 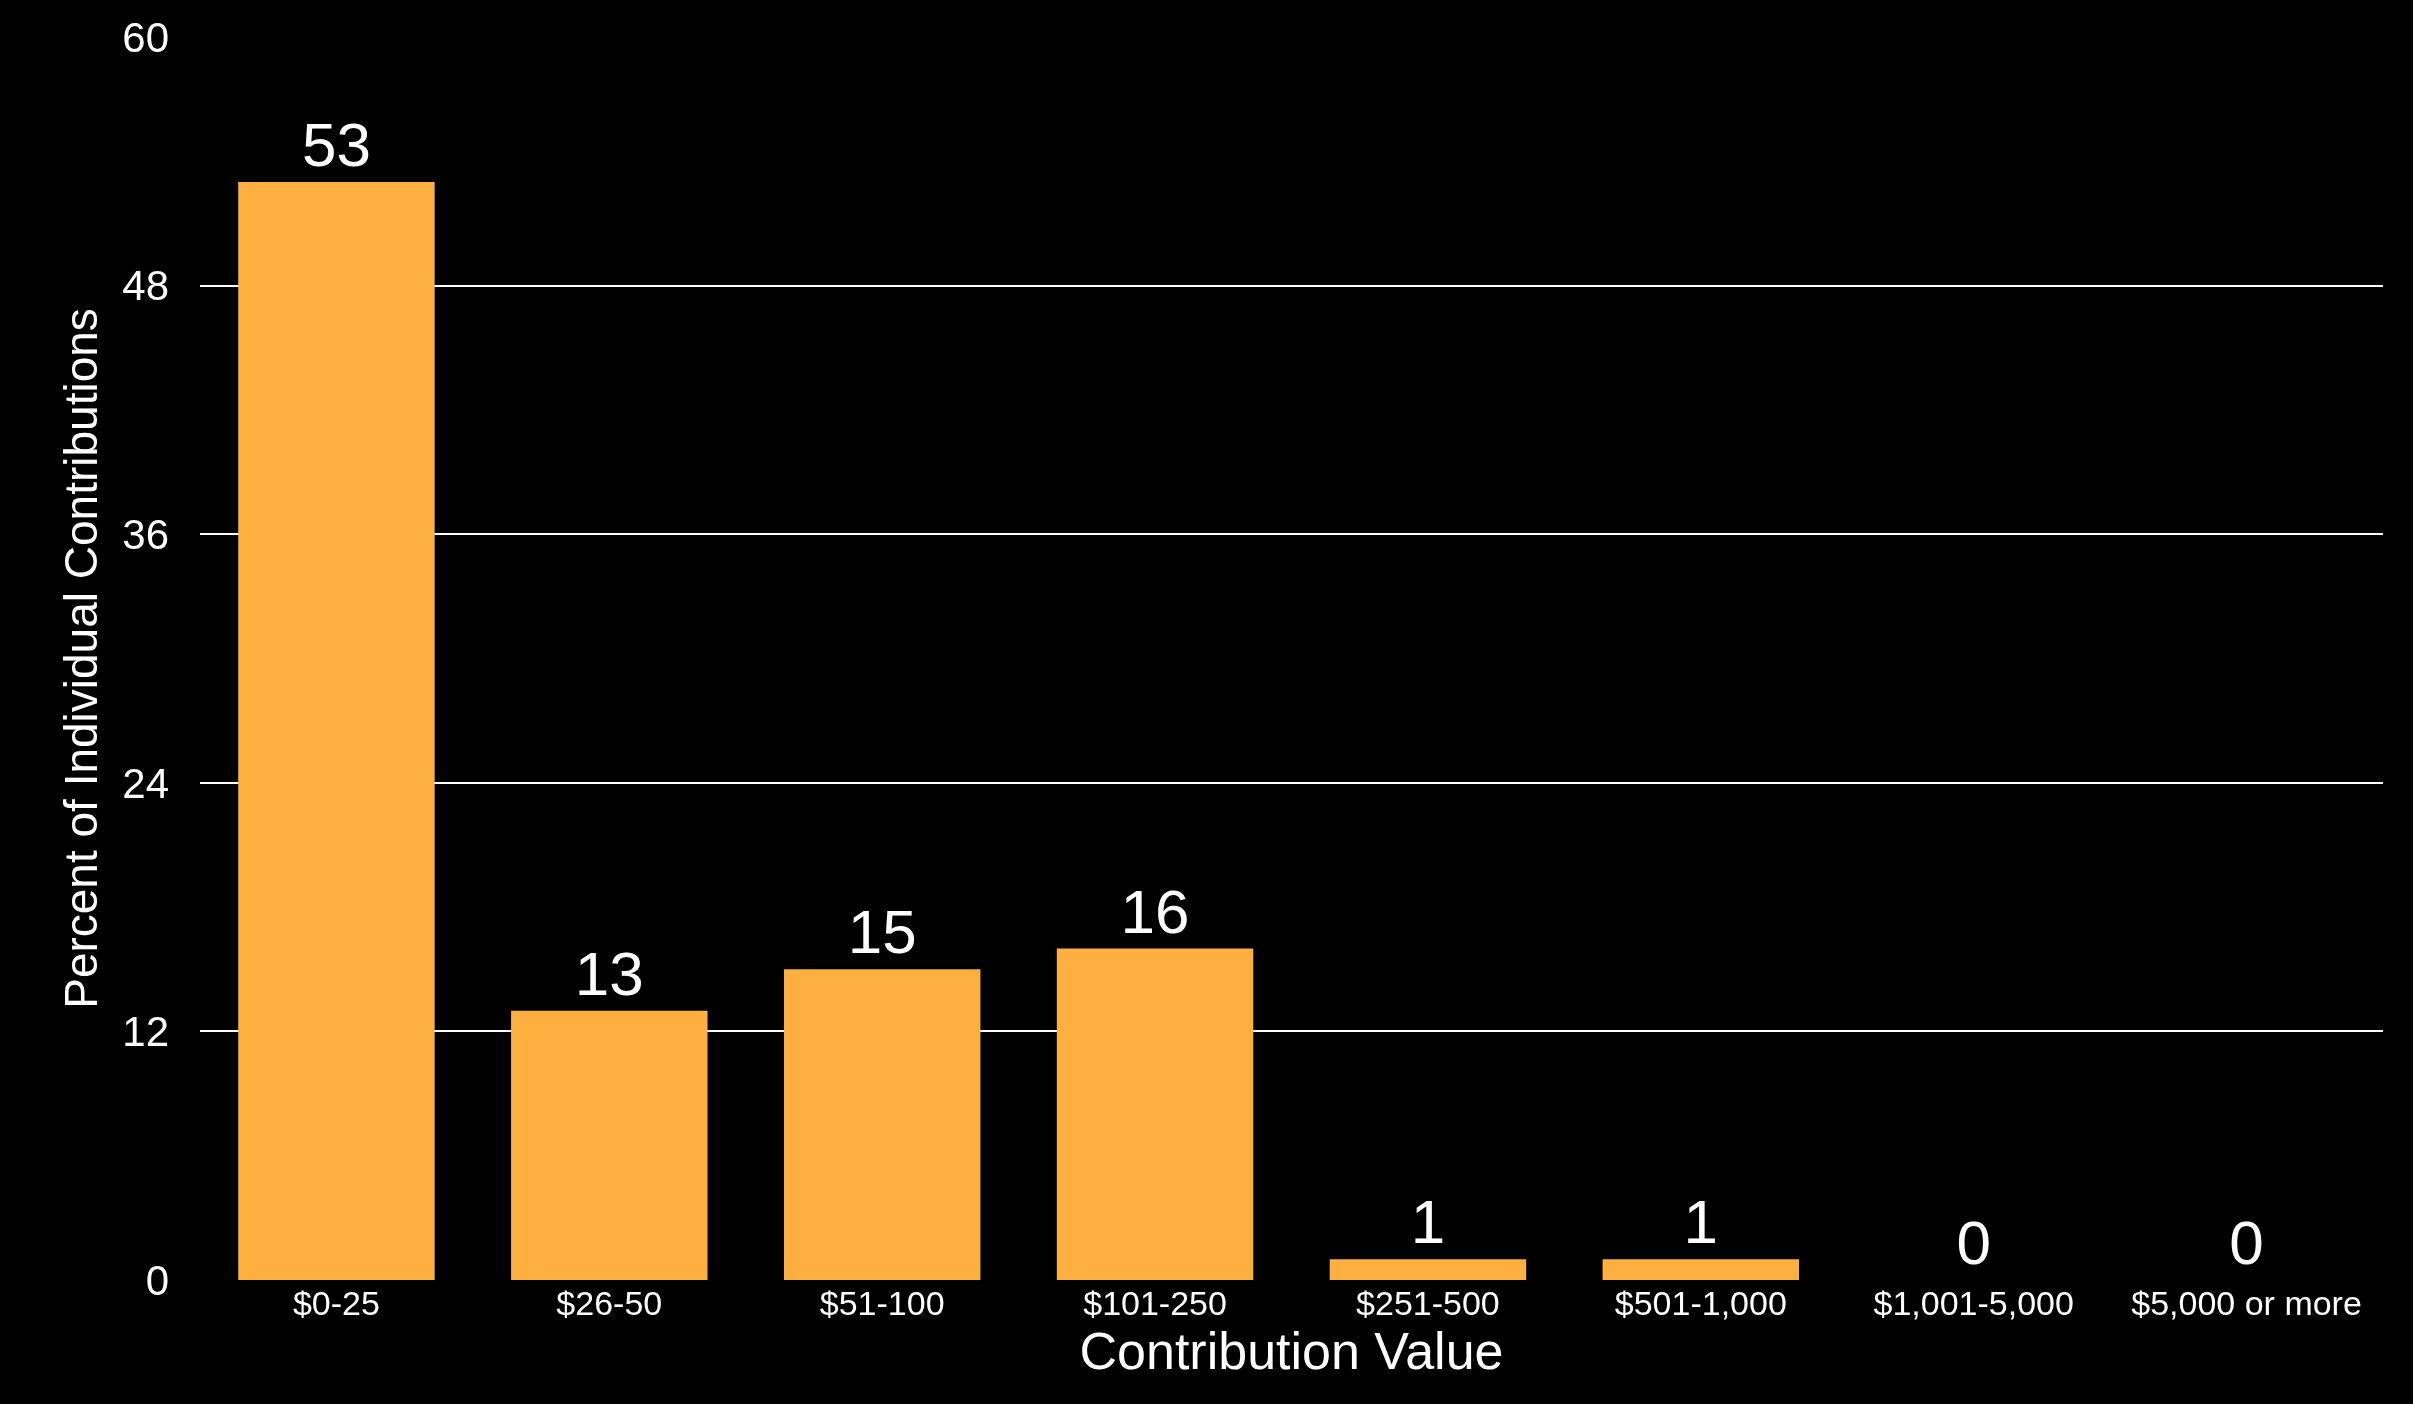 What do you see at coordinates (1155, 1303) in the screenshot?
I see `x-tick-label: $101-250` at bounding box center [1155, 1303].